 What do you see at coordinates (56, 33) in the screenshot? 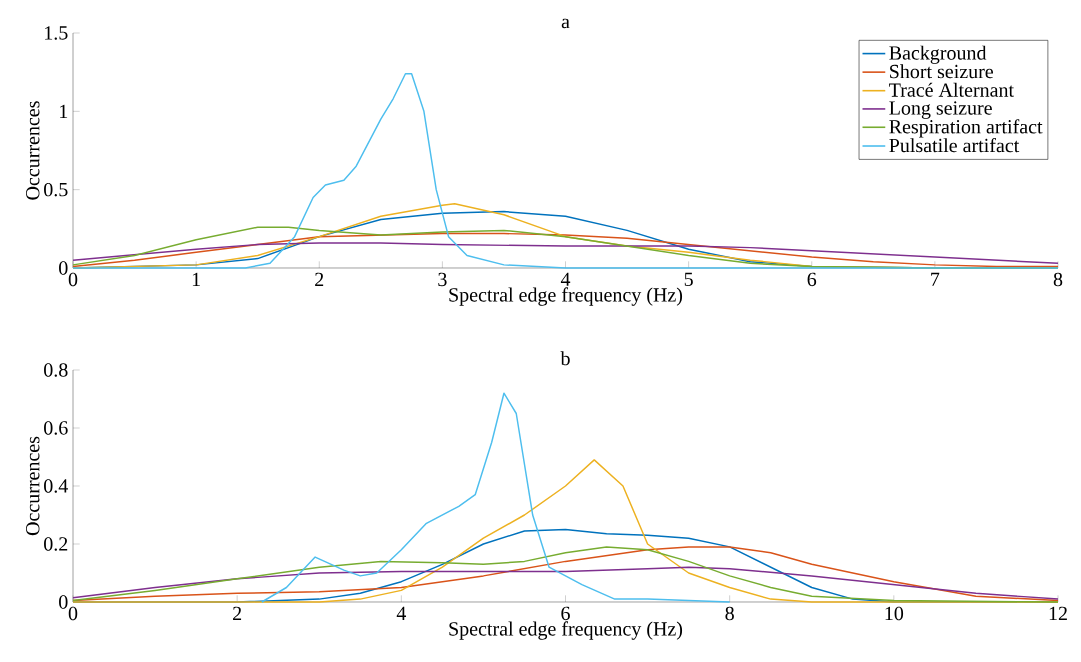
I see `y-tick-label: 1.5` at bounding box center [56, 33].